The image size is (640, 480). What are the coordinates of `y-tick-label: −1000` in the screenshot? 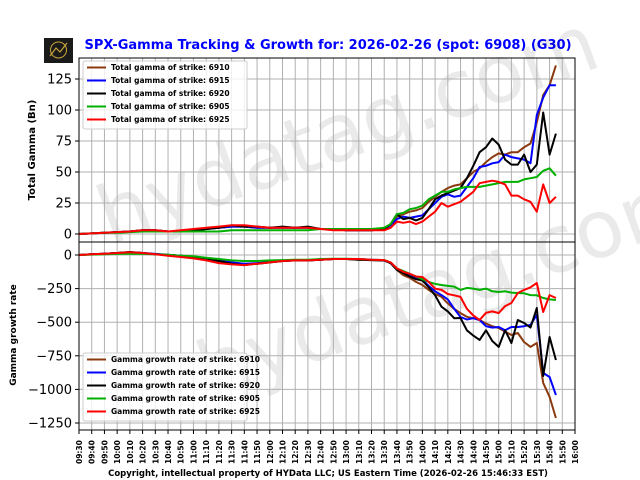 It's located at (50, 390).